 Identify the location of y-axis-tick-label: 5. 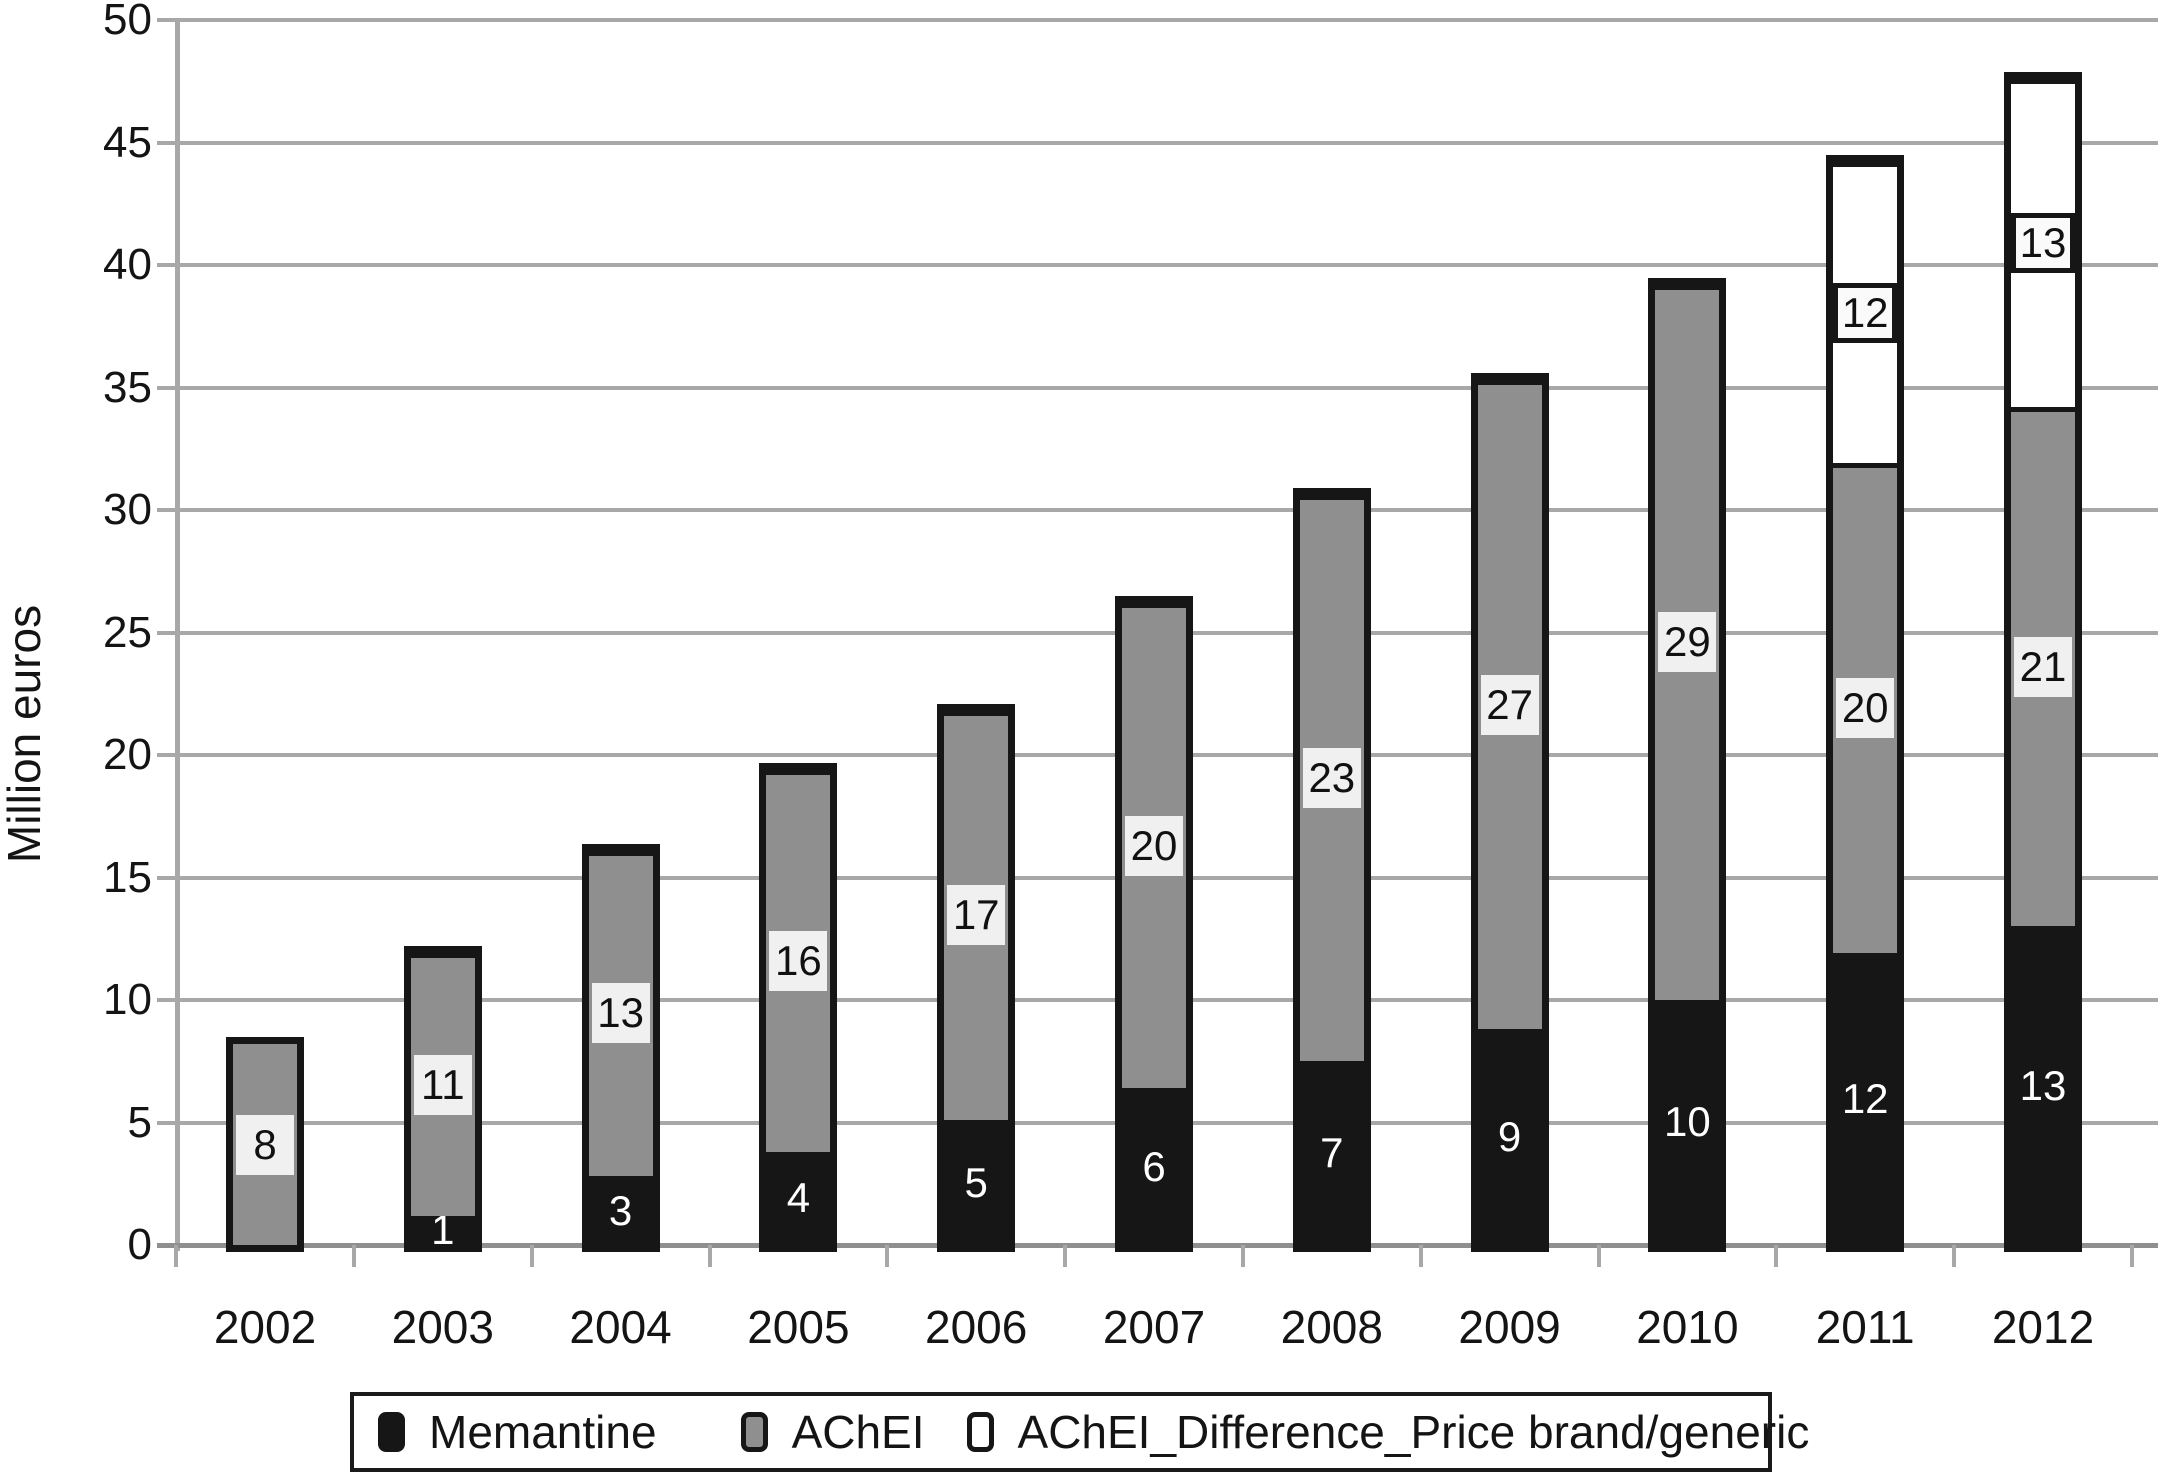
(139, 1122).